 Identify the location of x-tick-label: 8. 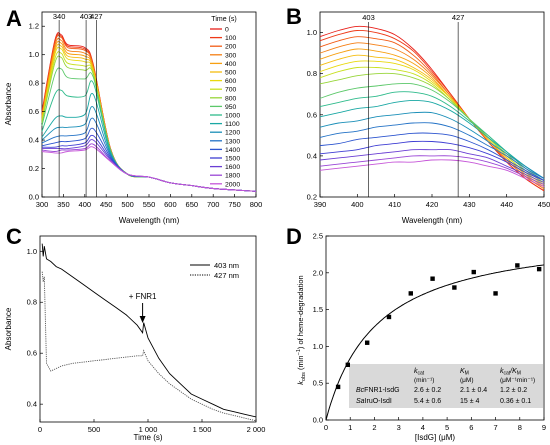
(520, 427).